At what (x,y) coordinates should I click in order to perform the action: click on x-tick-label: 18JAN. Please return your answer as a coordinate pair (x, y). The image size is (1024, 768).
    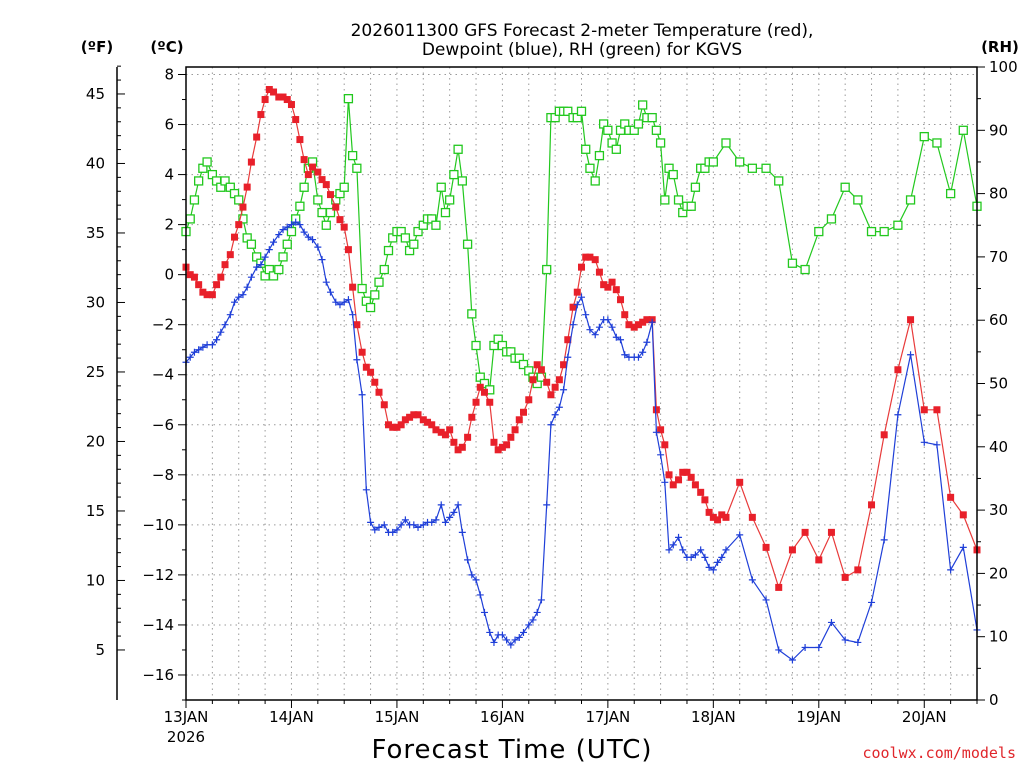
    Looking at the image, I should click on (713, 717).